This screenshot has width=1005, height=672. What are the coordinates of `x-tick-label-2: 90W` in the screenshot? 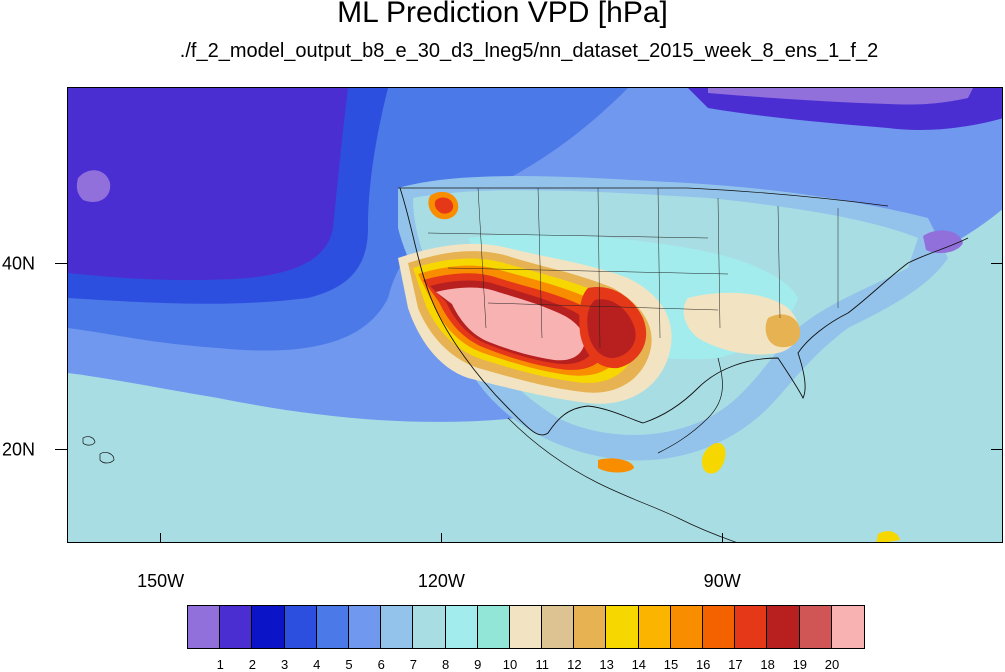 It's located at (722, 581).